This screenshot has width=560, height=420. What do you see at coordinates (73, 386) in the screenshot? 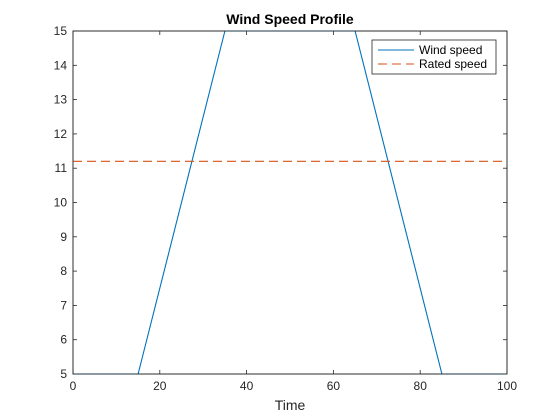
I see `x-tick-label: 0` at bounding box center [73, 386].